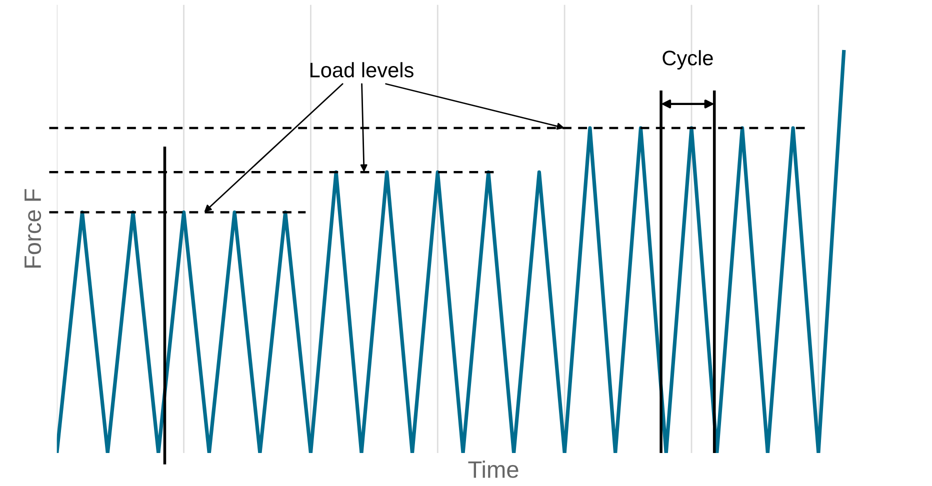 The image size is (932, 486). I want to click on annotation: Cycle, so click(687, 60).